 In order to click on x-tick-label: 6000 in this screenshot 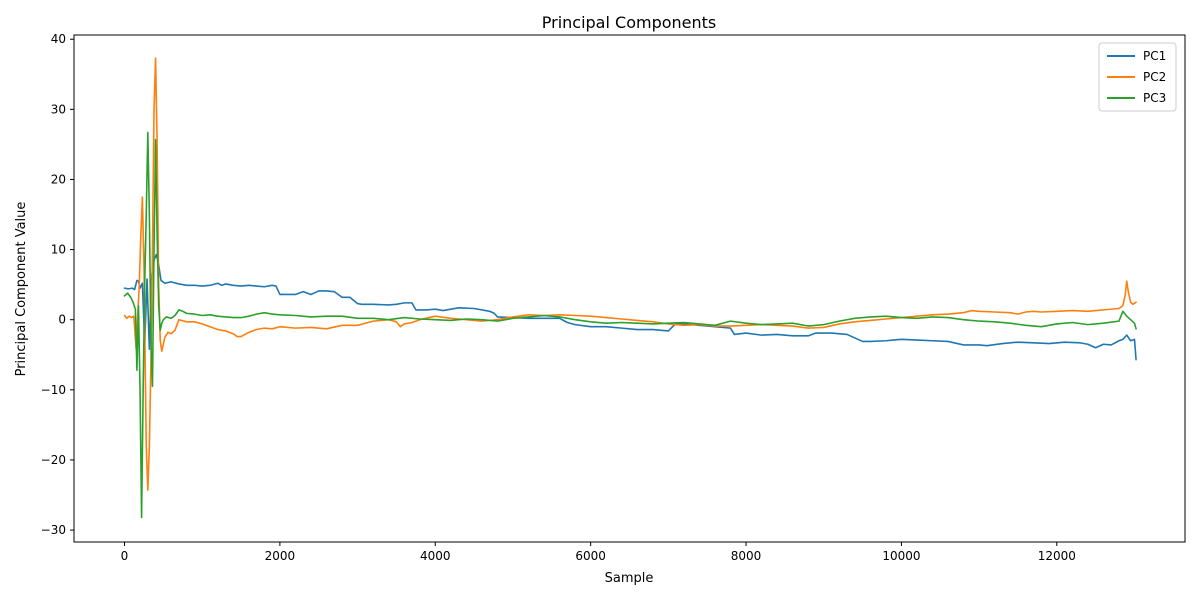, I will do `click(590, 556)`.